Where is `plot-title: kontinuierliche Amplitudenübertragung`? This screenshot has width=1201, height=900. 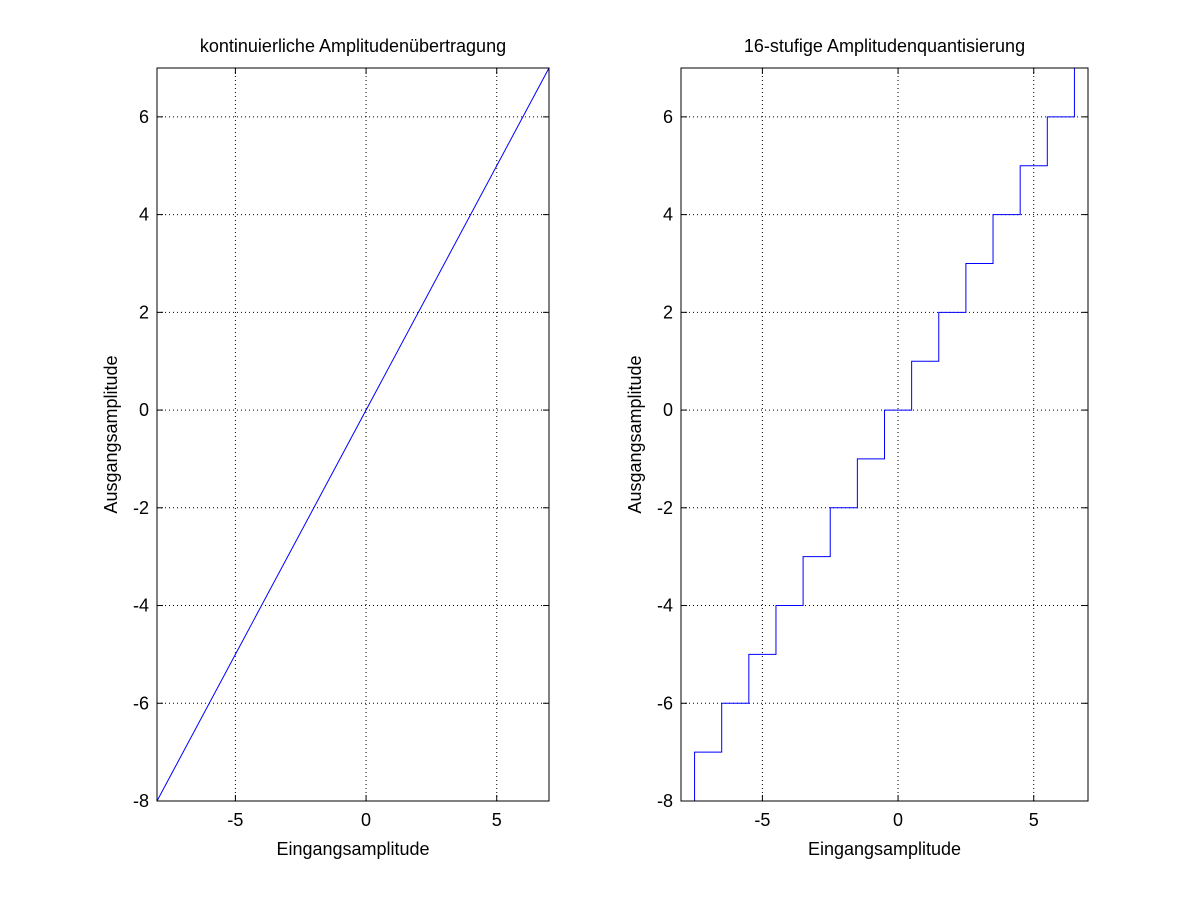
plot-title: kontinuierliche Amplitudenübertragung is located at coordinates (353, 46).